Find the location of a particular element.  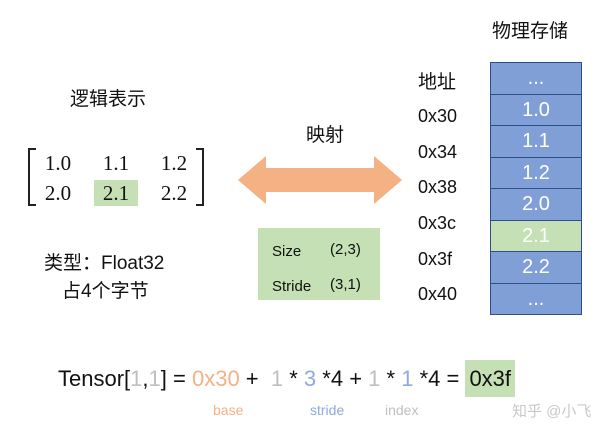

matrix-cell: 1.2 is located at coordinates (174, 163).